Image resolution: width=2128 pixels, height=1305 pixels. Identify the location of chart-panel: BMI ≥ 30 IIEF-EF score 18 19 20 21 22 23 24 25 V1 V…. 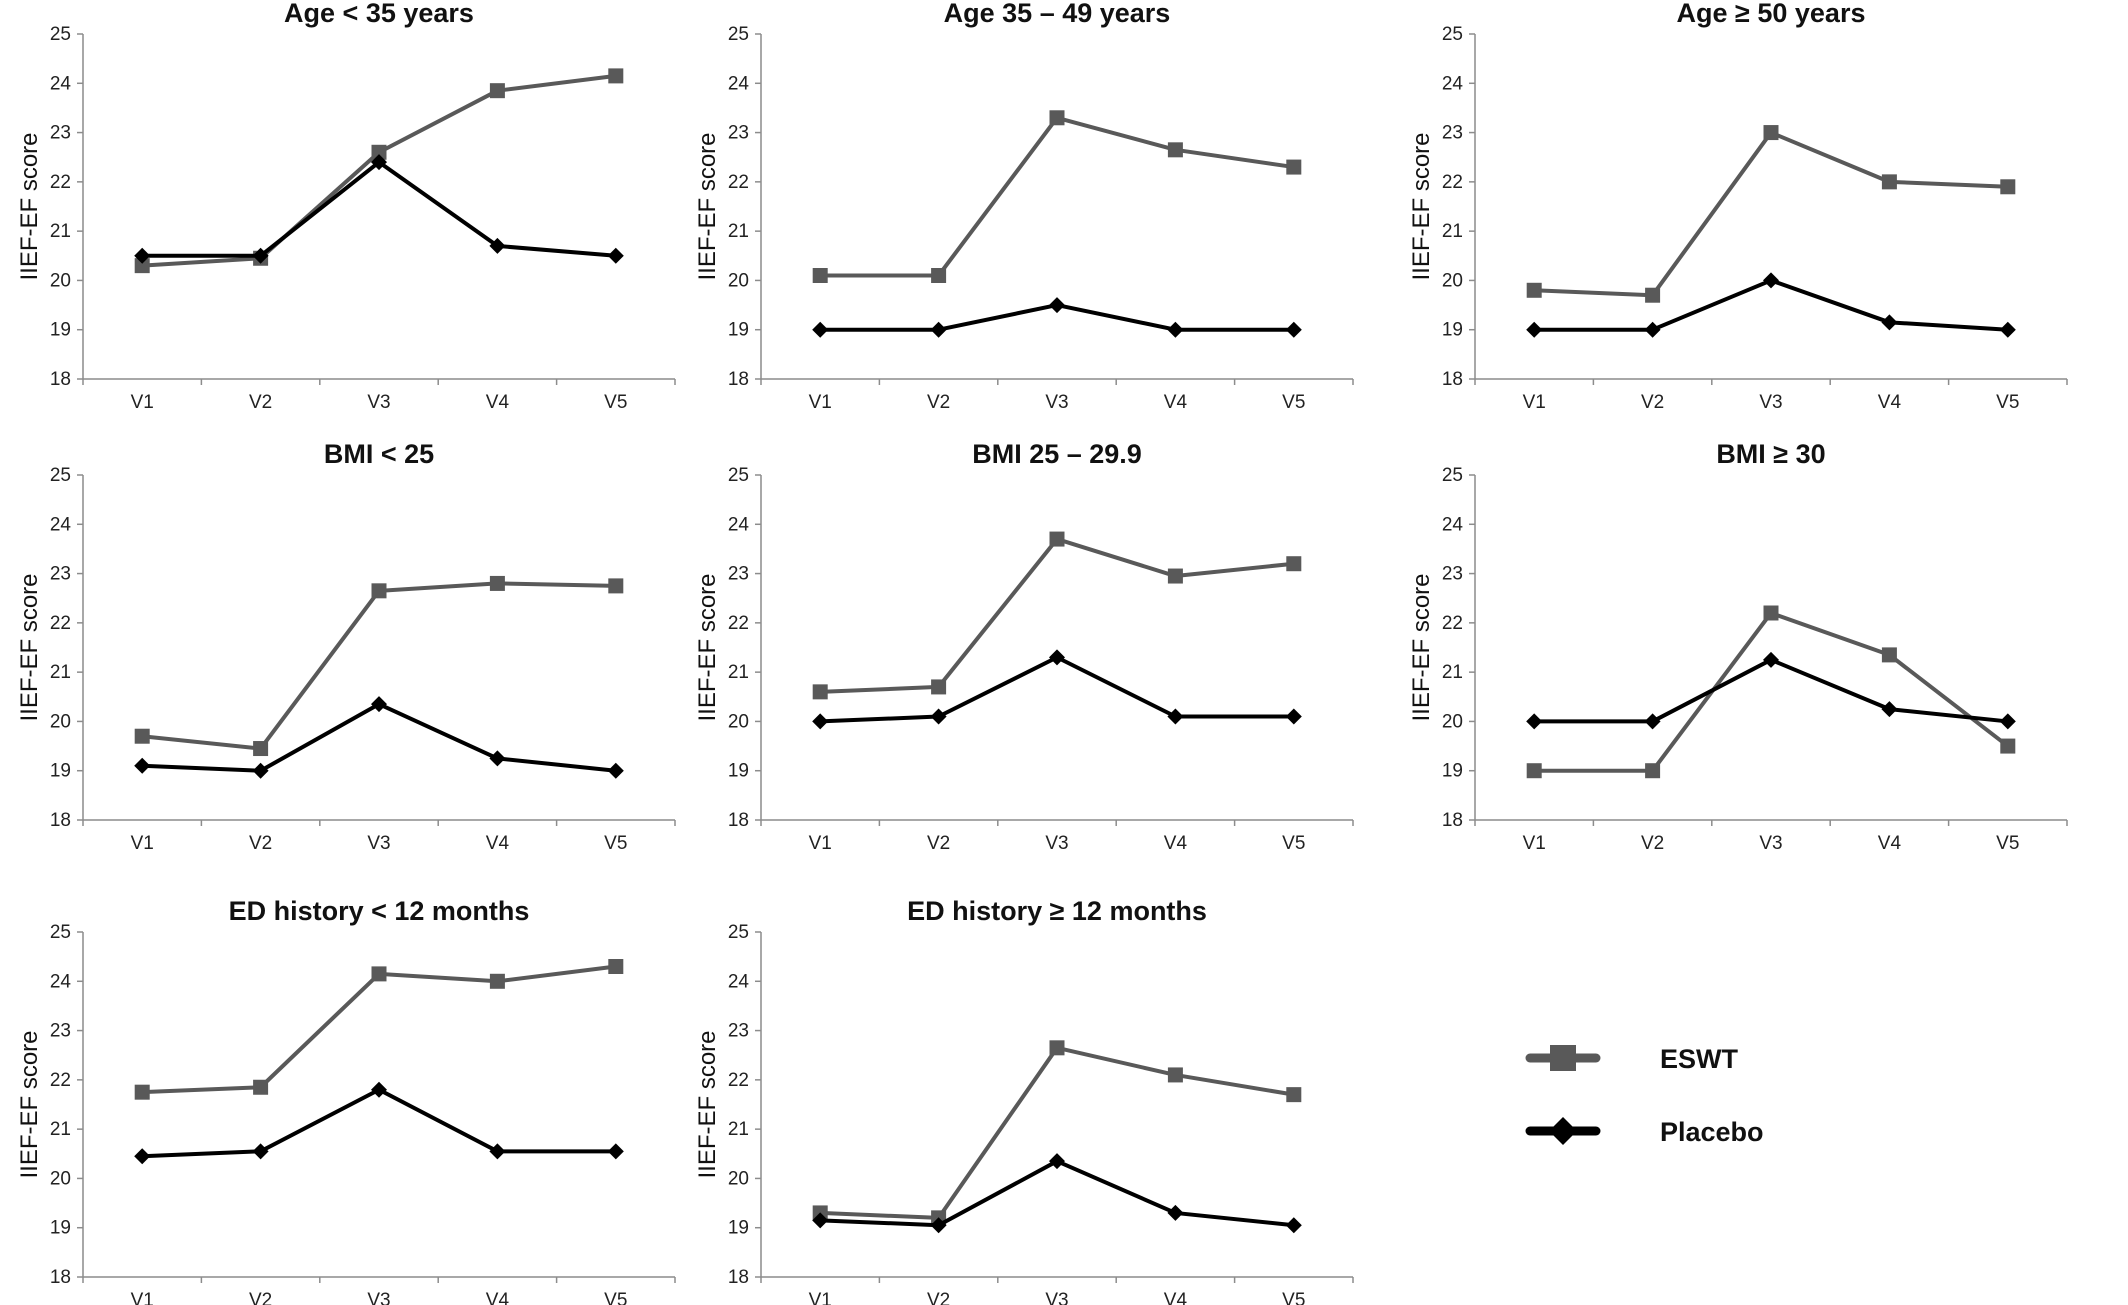
(1738, 646).